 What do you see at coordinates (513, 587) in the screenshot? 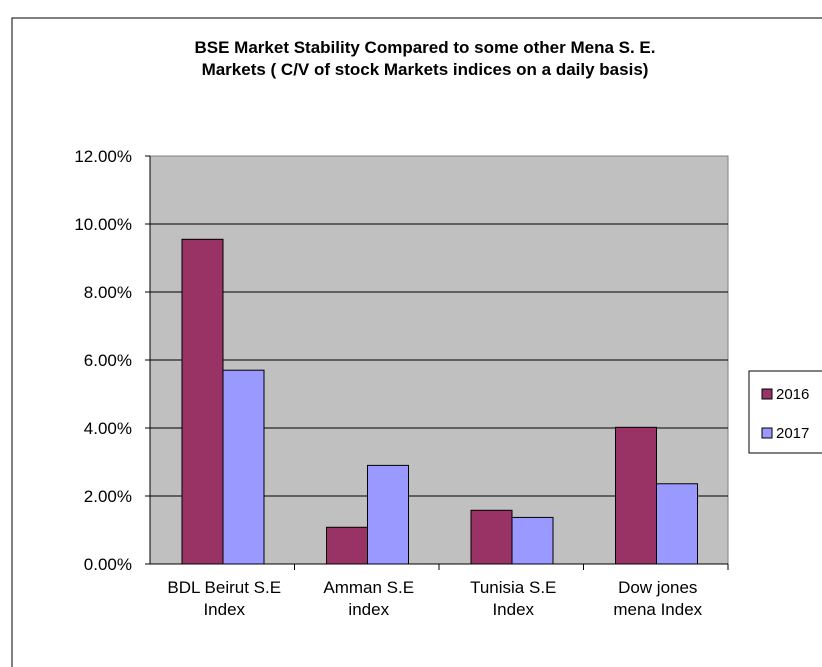
I see `x-category-label: Tunisia S.E` at bounding box center [513, 587].